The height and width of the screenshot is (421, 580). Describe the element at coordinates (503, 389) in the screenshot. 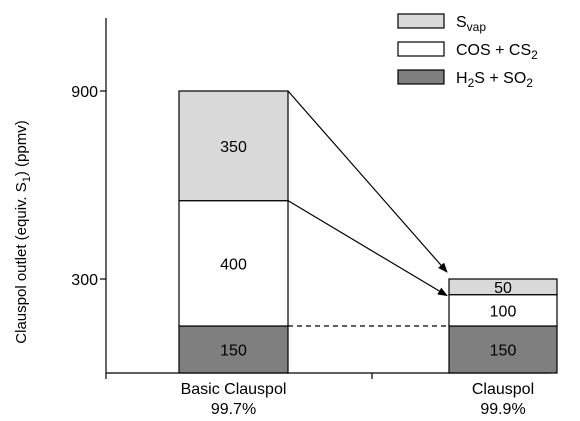

I see `x-category-label: Clauspol` at that location.